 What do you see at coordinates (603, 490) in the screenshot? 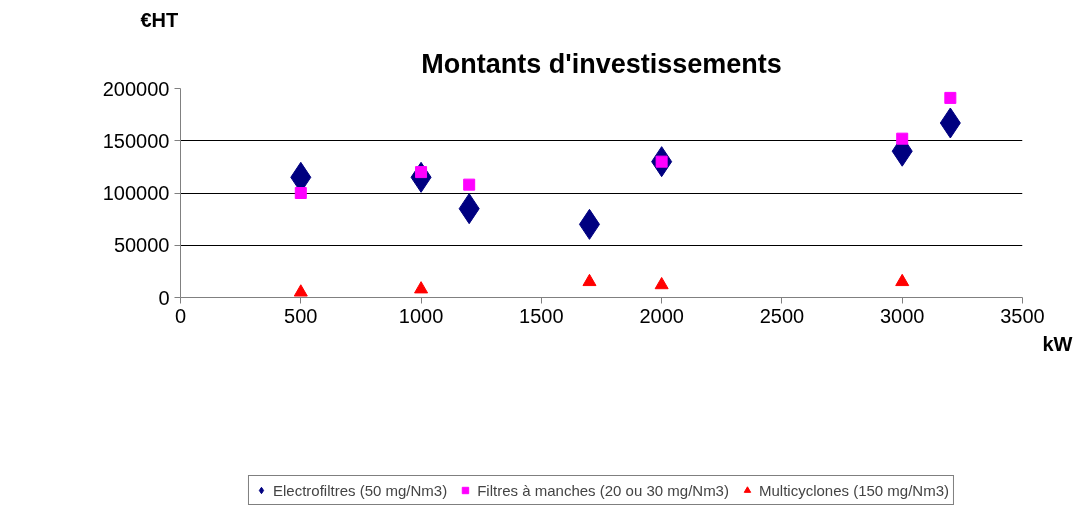
I see `legend-label: Filtres à manches (20 ou 30 mg/Nm3)` at bounding box center [603, 490].